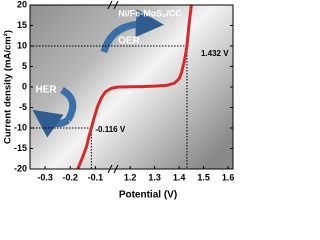 The width and height of the screenshot is (320, 240). I want to click on annotation: OER, so click(129, 41).